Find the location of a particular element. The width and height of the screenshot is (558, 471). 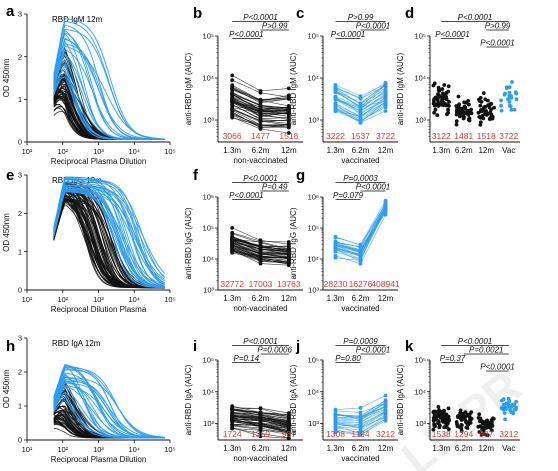

x-tick-label: 10¹ is located at coordinates (27, 151).